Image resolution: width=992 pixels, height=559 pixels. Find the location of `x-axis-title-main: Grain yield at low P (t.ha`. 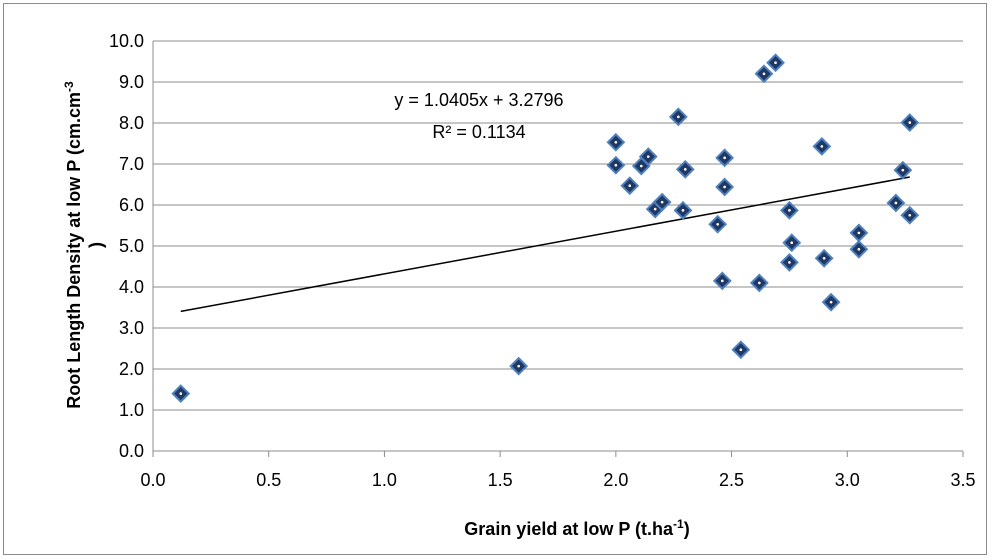

x-axis-title-main: Grain yield at low P (t.ha is located at coordinates (569, 529).